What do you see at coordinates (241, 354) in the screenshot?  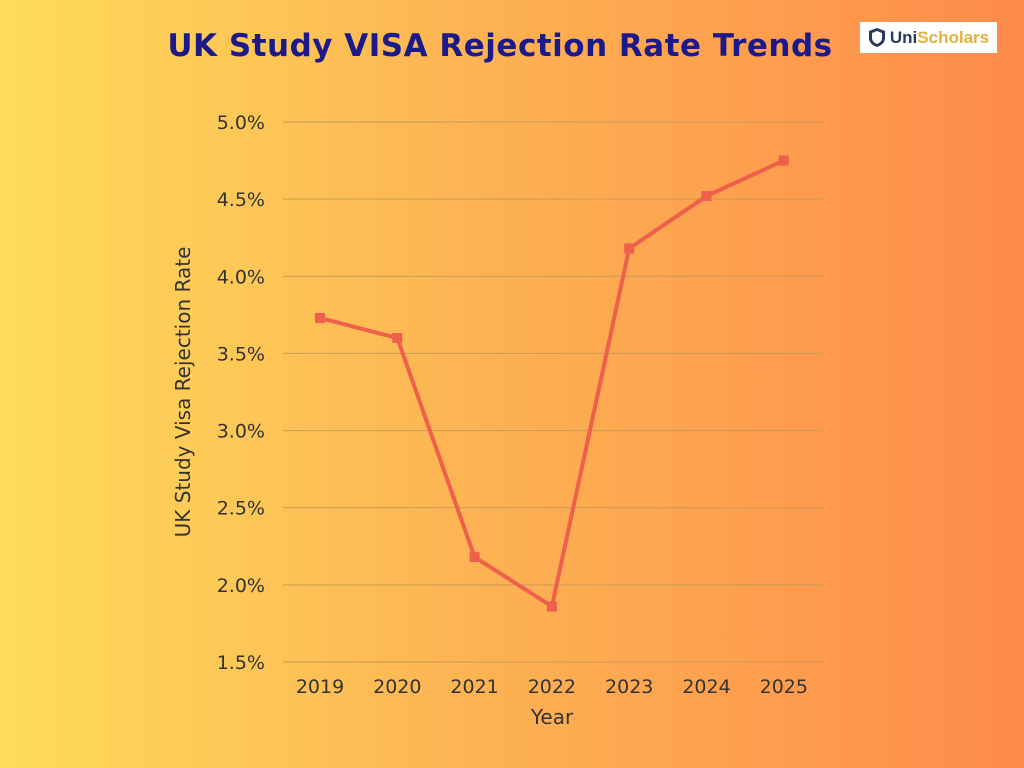 I see `y-tick-label: 3.5%` at bounding box center [241, 354].